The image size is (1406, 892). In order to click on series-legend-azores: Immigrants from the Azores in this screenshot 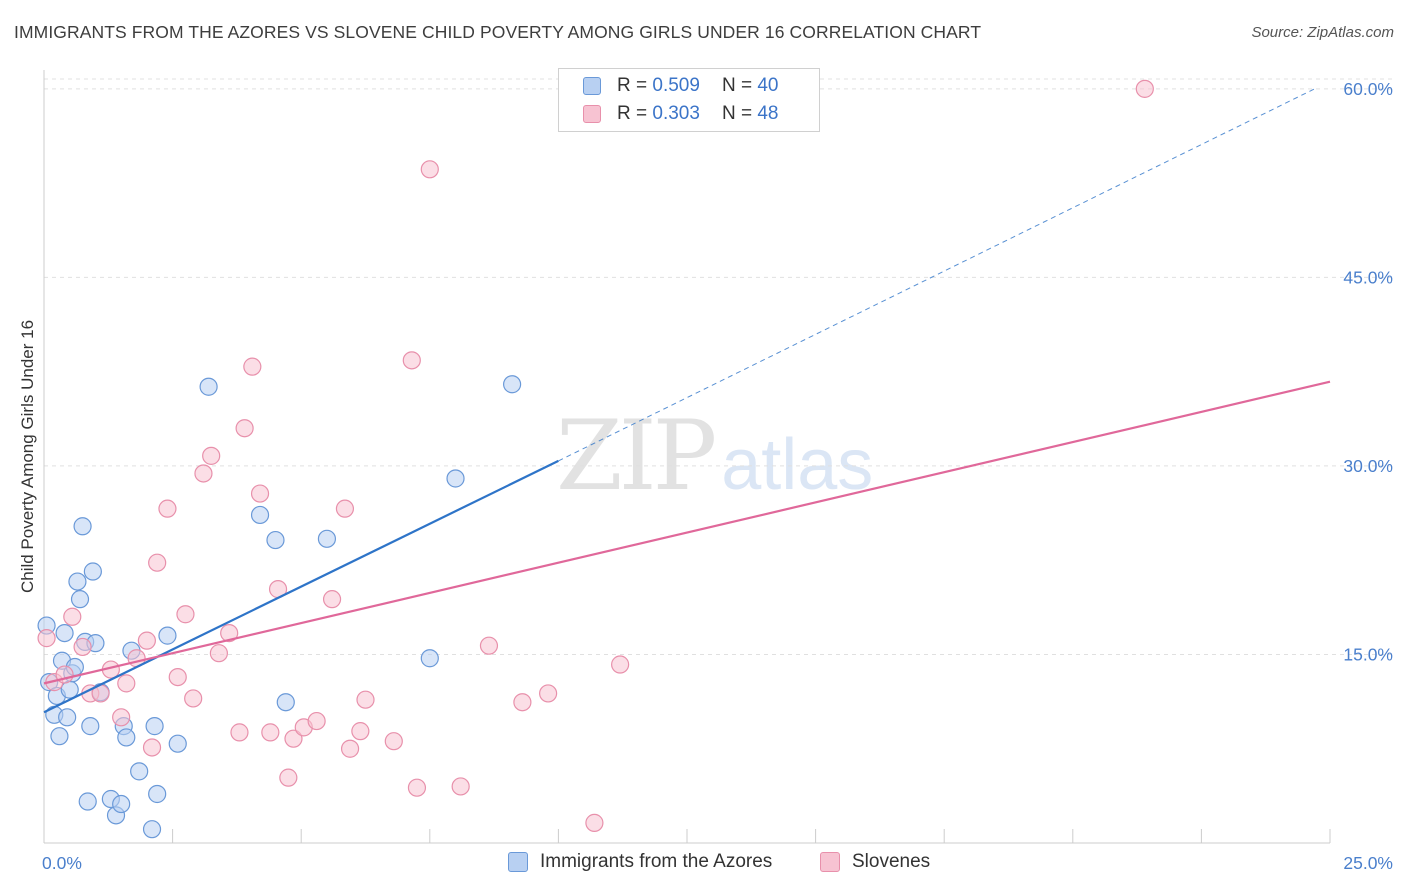, I will do `click(640, 862)`.